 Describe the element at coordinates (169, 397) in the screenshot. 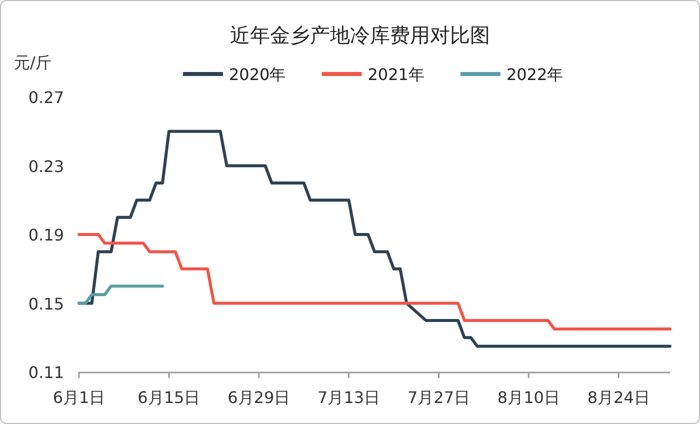

I see `x-tick-label: 6月15日` at that location.